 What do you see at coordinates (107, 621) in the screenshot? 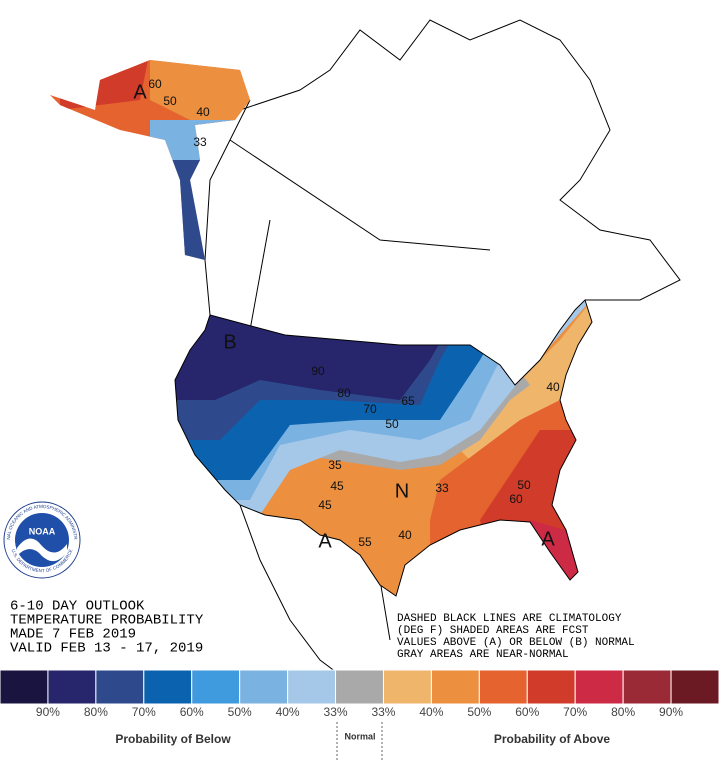
I see `title-line: TEMPERATURE PROBABILITY` at bounding box center [107, 621].